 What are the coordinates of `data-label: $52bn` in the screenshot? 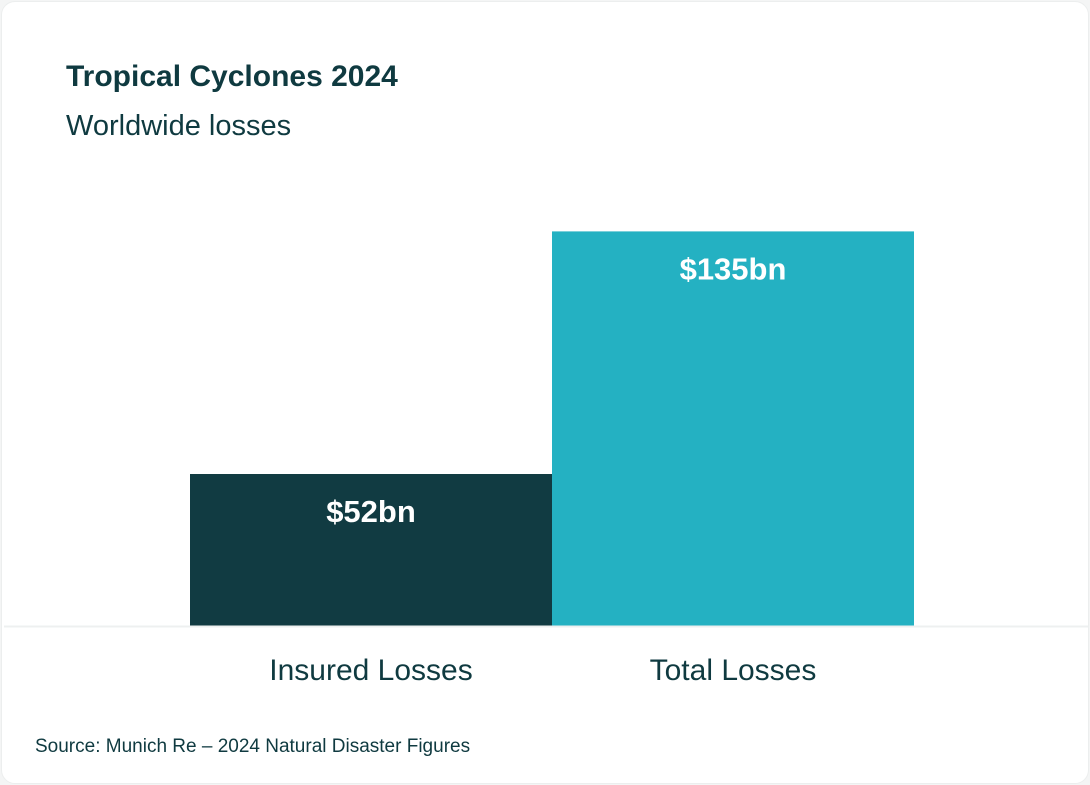 It's located at (371, 511).